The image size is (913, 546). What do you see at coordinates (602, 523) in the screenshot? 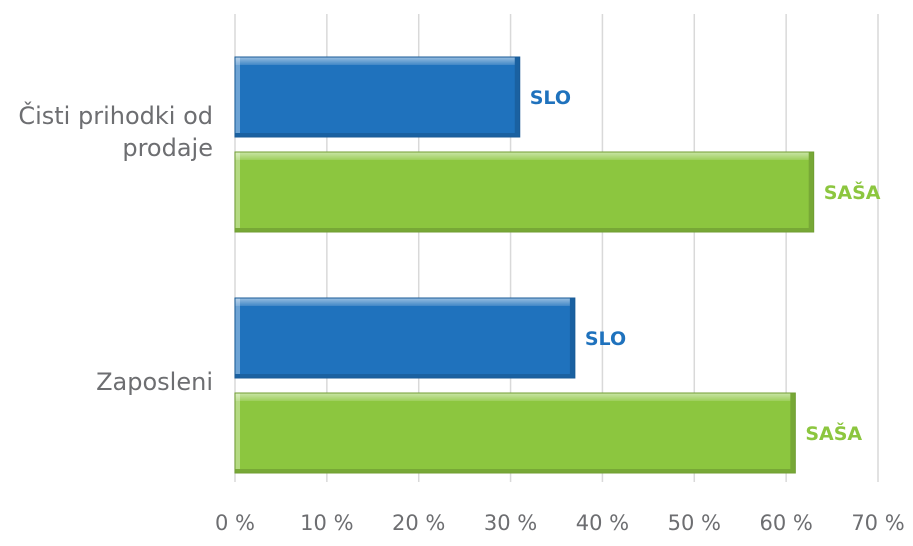
I see `x-tick-label: 40 %` at bounding box center [602, 523].